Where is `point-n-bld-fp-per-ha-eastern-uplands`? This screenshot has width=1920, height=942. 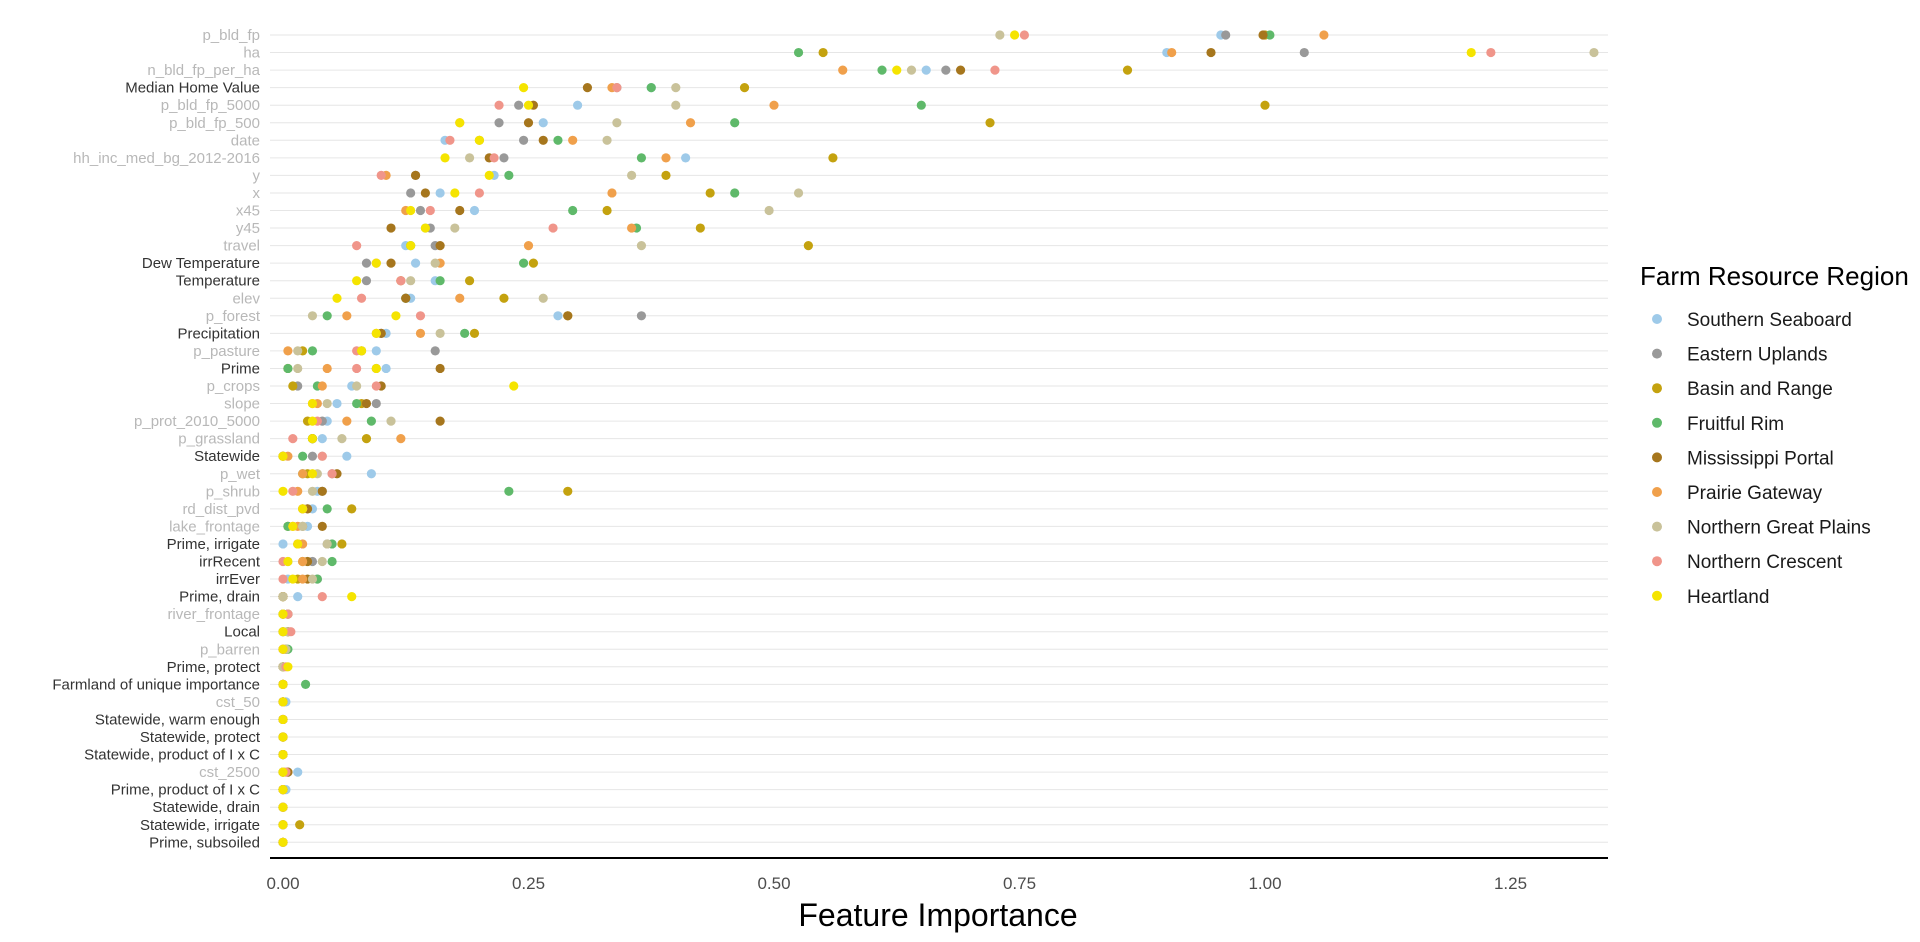
point-n-bld-fp-per-ha-eastern-uplands is located at coordinates (946, 70).